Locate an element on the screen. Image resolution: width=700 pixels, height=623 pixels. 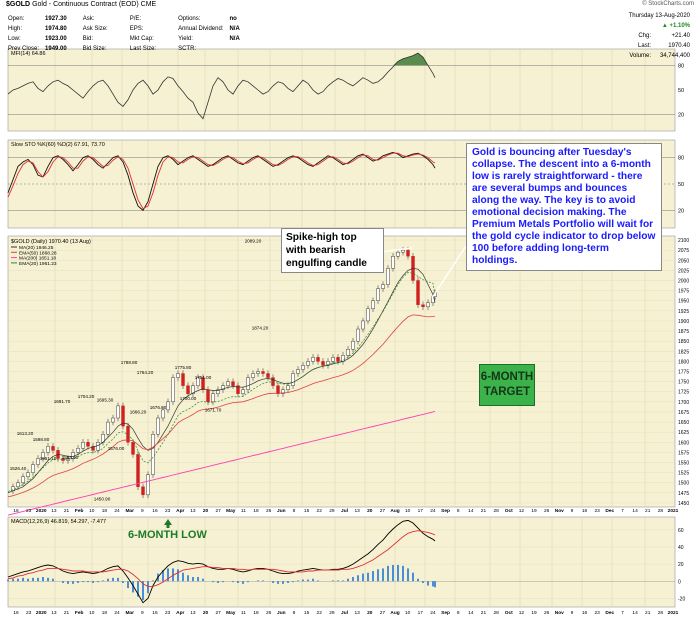
x-tick-label: 24 is located at coordinates (433, 613).